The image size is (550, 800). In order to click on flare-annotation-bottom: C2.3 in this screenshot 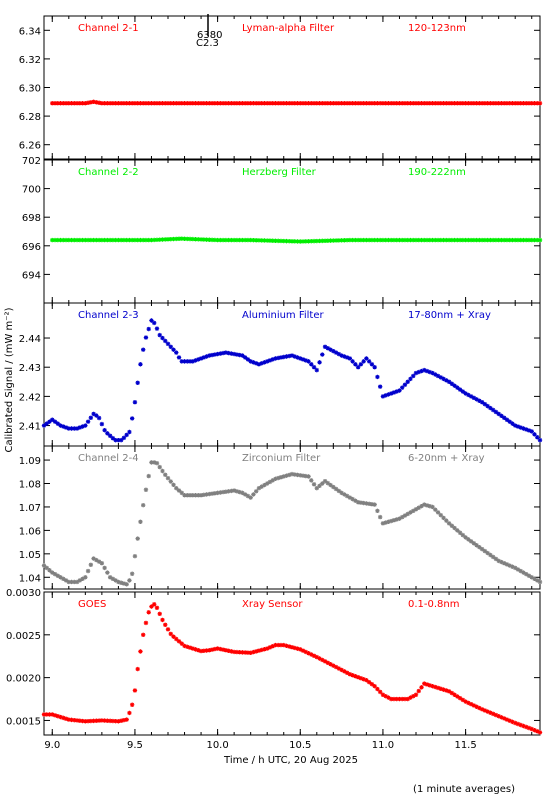, I will do `click(207, 43)`.